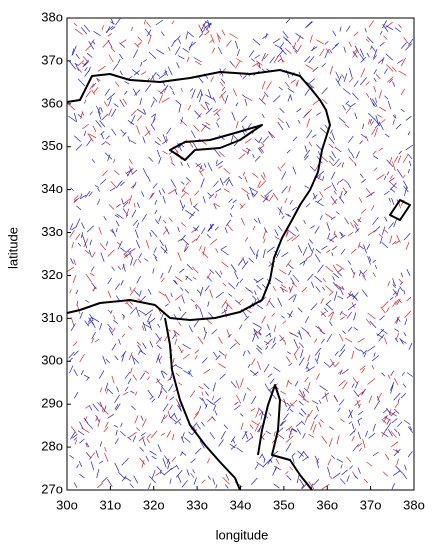 The width and height of the screenshot is (434, 550). I want to click on island, so click(216, 142).